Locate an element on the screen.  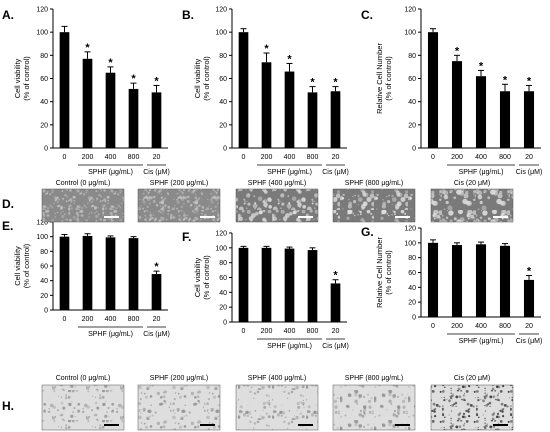
micrograph-caption: SPHF (400 μg/mL) is located at coordinates (277, 378).